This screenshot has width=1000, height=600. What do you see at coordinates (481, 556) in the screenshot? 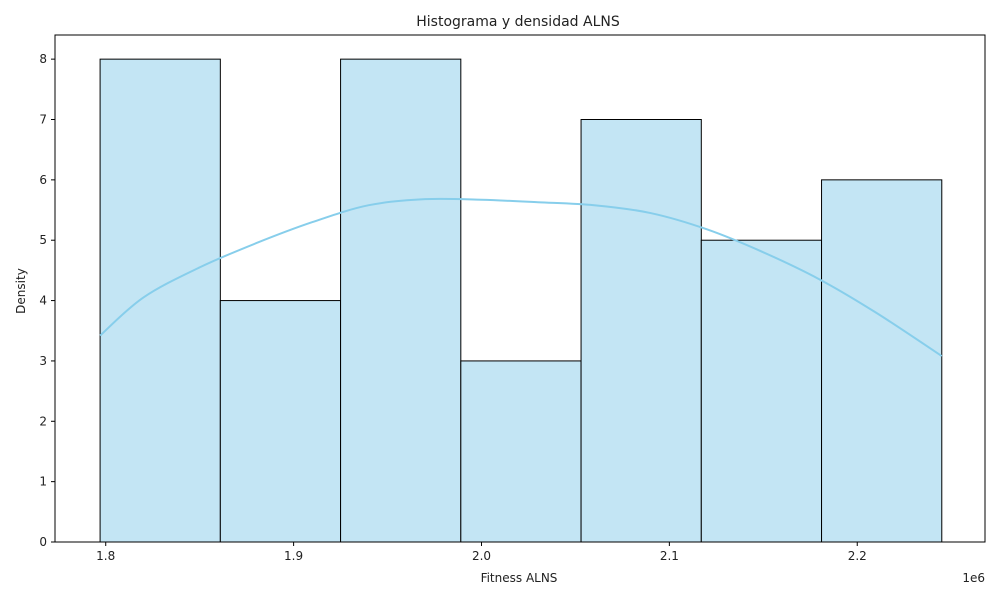
I see `x-tick-label: 2.0` at bounding box center [481, 556].